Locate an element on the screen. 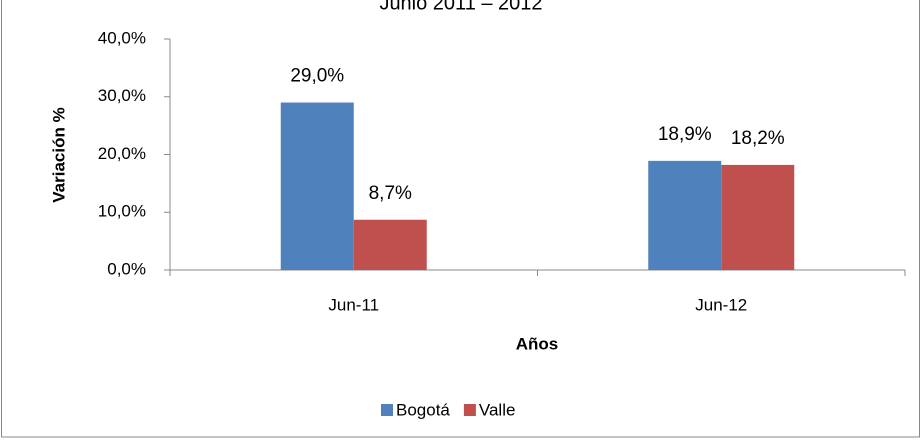 The image size is (923, 446). y-tick-label: 30,0% is located at coordinates (122, 95).